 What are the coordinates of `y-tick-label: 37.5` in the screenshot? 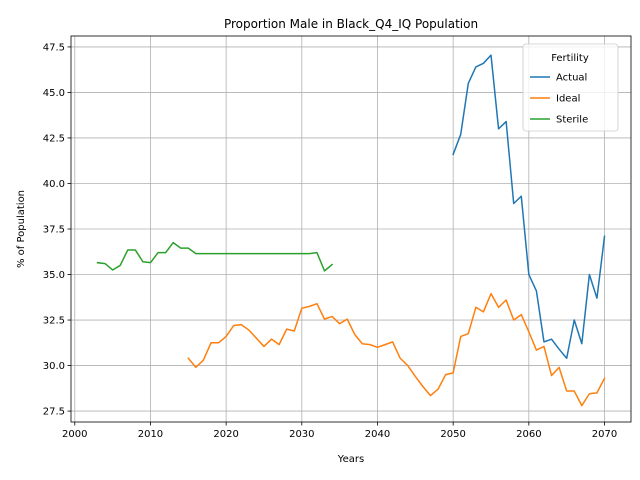 It's located at (54, 230).